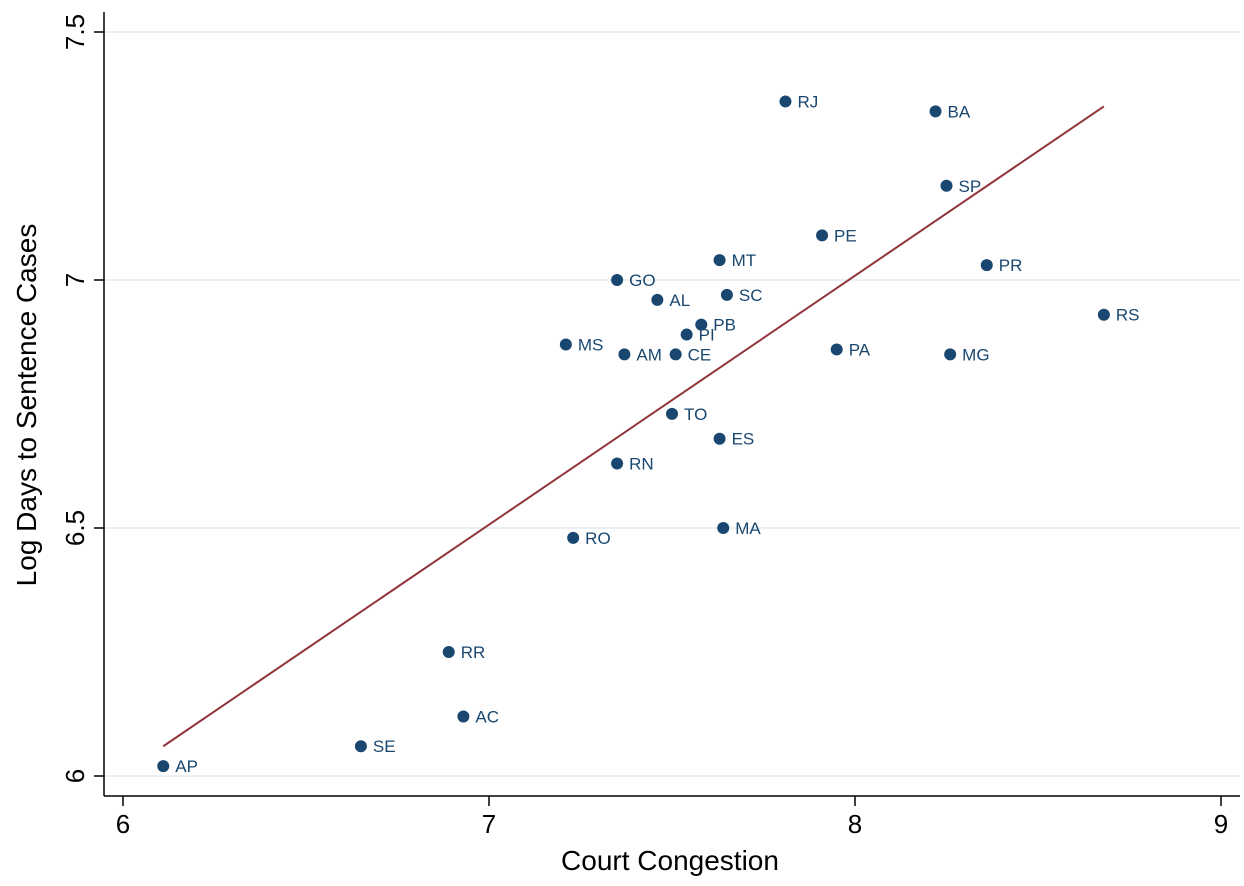 The image size is (1244, 886). I want to click on data-point-label: SP, so click(970, 186).